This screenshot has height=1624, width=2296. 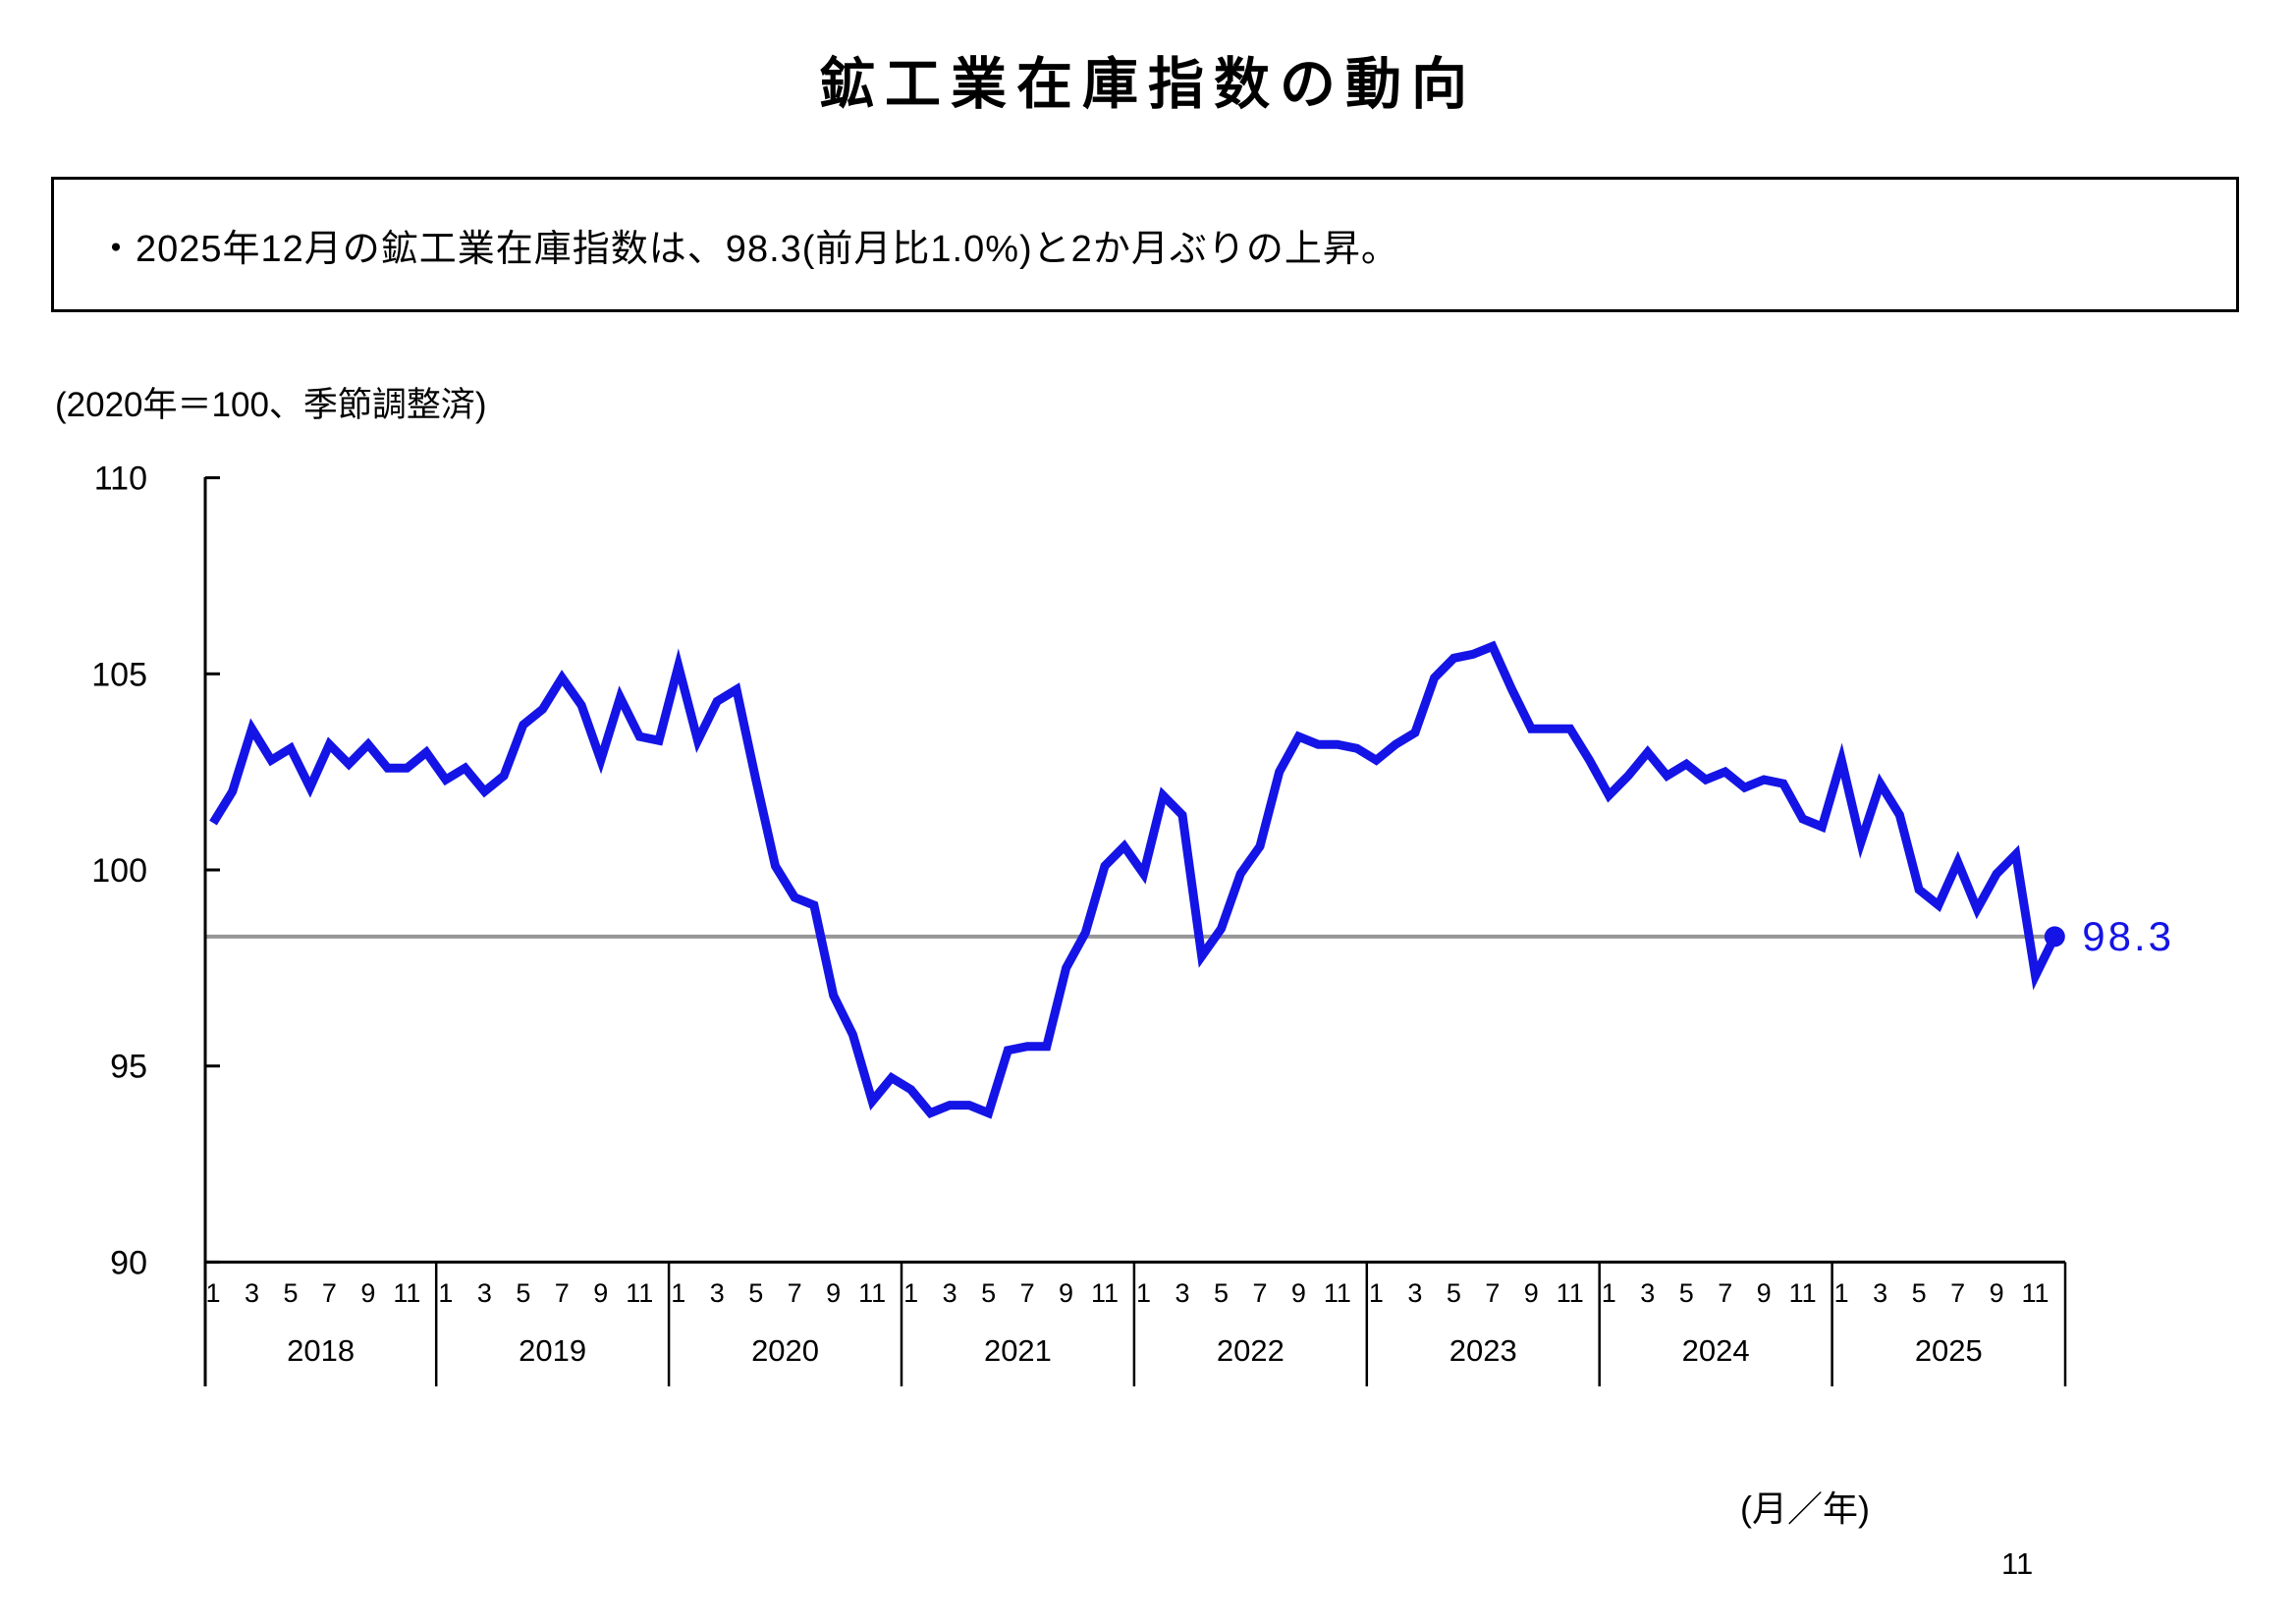 I want to click on end-point-marker, so click(x=2054, y=936).